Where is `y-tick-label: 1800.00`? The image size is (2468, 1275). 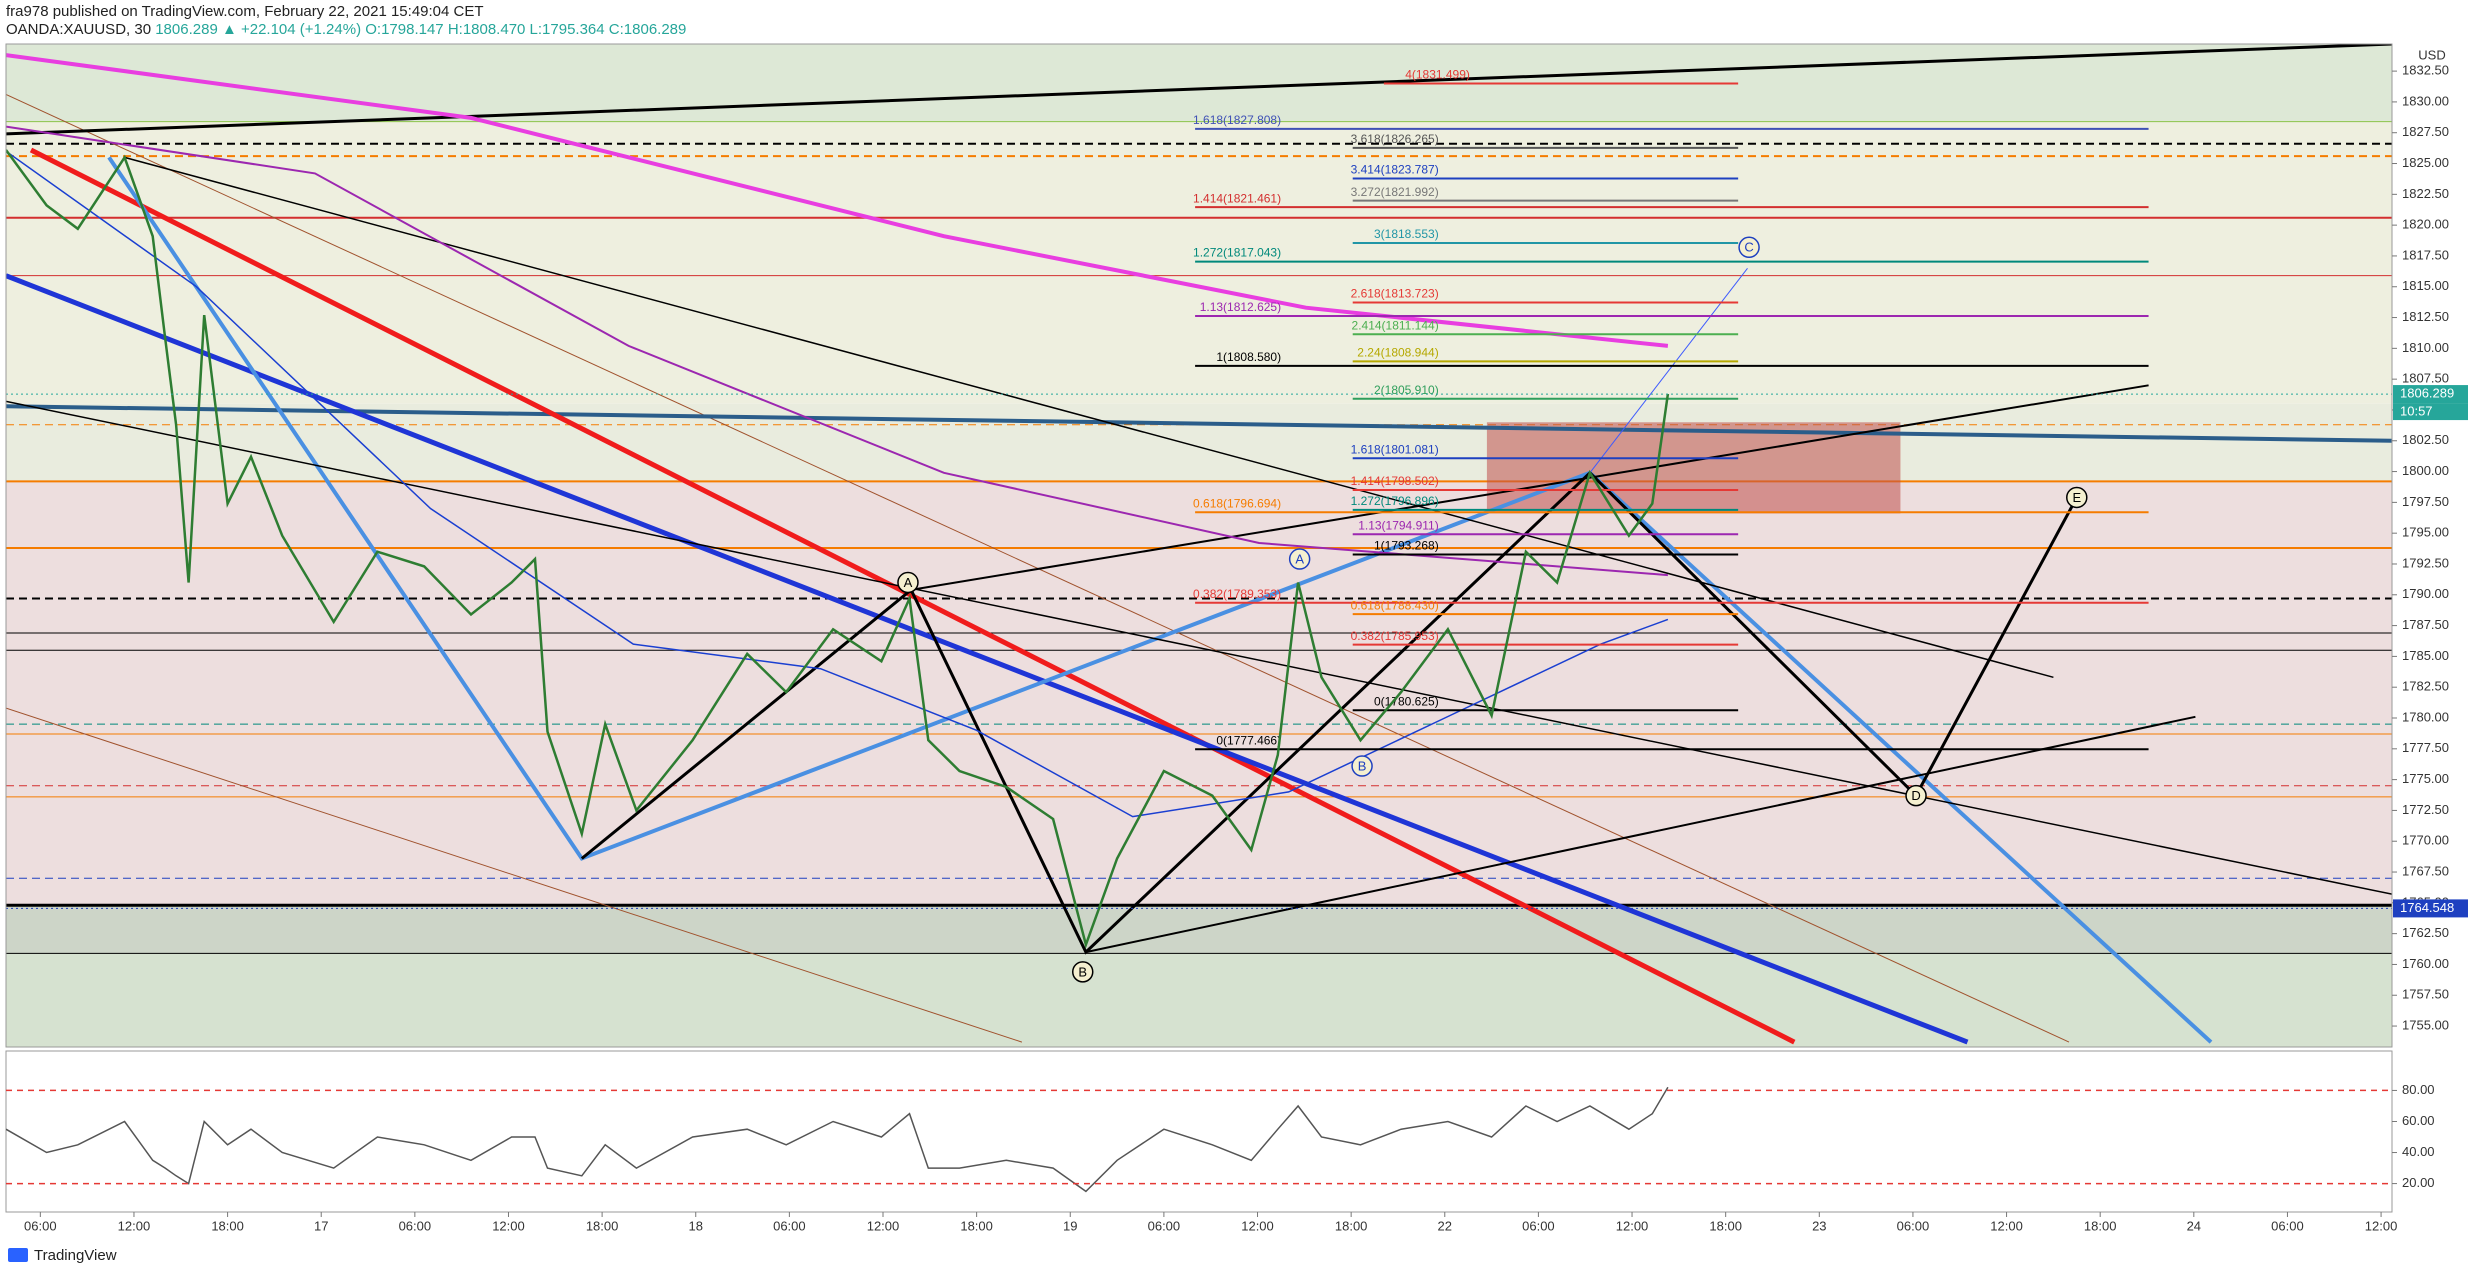
y-tick-label: 1800.00 is located at coordinates (2425, 470).